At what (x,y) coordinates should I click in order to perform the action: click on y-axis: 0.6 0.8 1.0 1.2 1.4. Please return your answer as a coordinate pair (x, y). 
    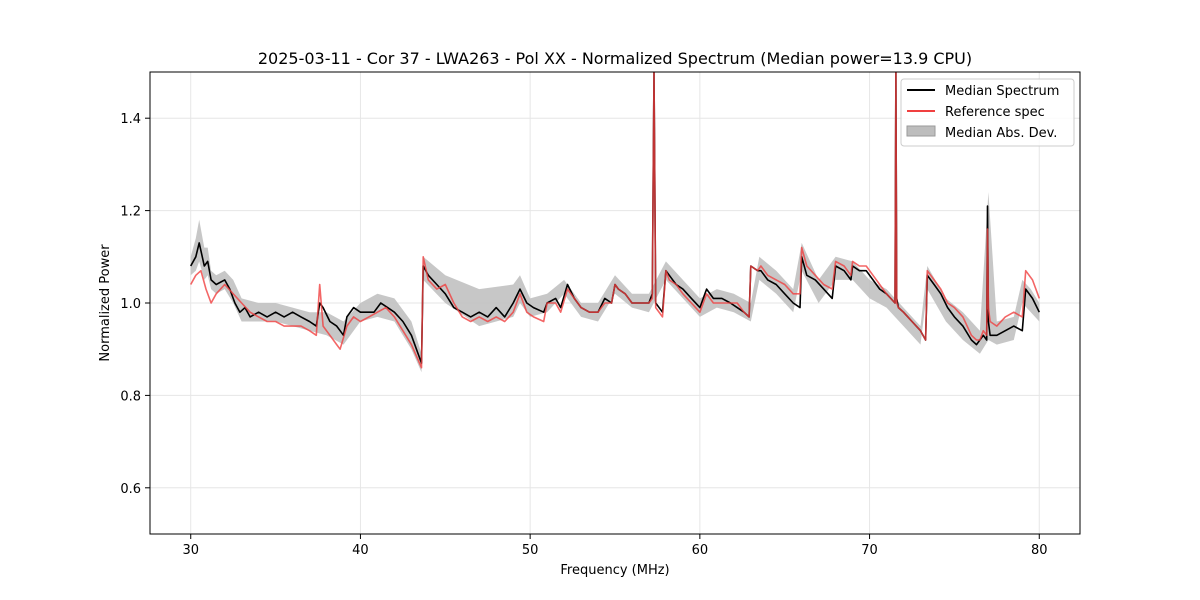
    Looking at the image, I should click on (135, 304).